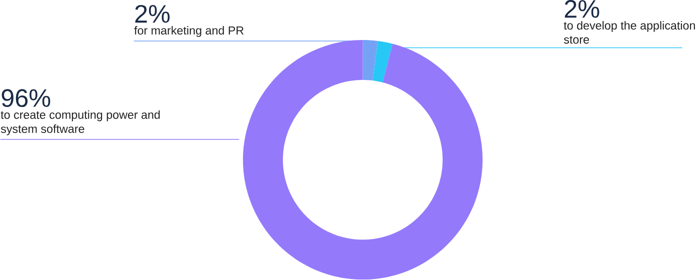 The height and width of the screenshot is (280, 700). What do you see at coordinates (629, 32) in the screenshot?
I see `slice-label: to develop the application store` at bounding box center [629, 32].